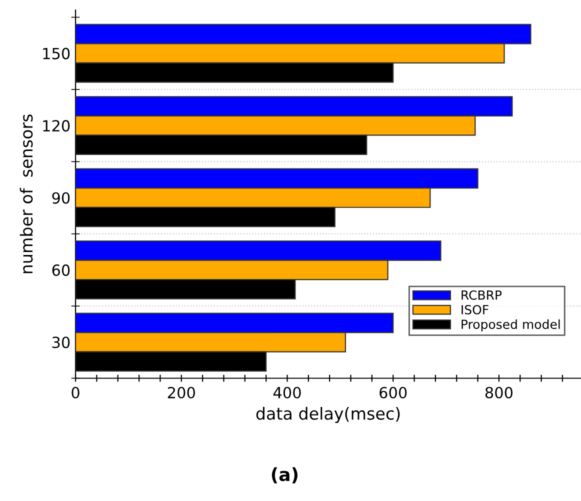 The height and width of the screenshot is (501, 581). Describe the element at coordinates (181, 392) in the screenshot. I see `x-tick-label: 200` at that location.